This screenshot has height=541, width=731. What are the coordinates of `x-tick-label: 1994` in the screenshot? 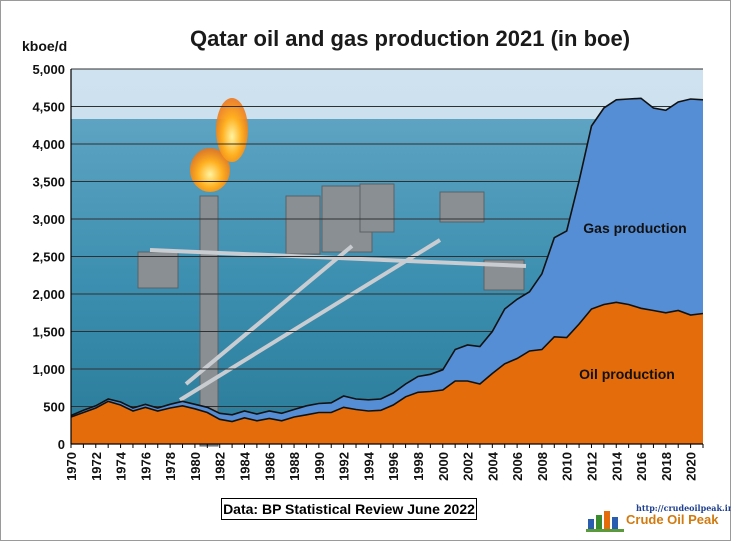 It's located at (368, 466).